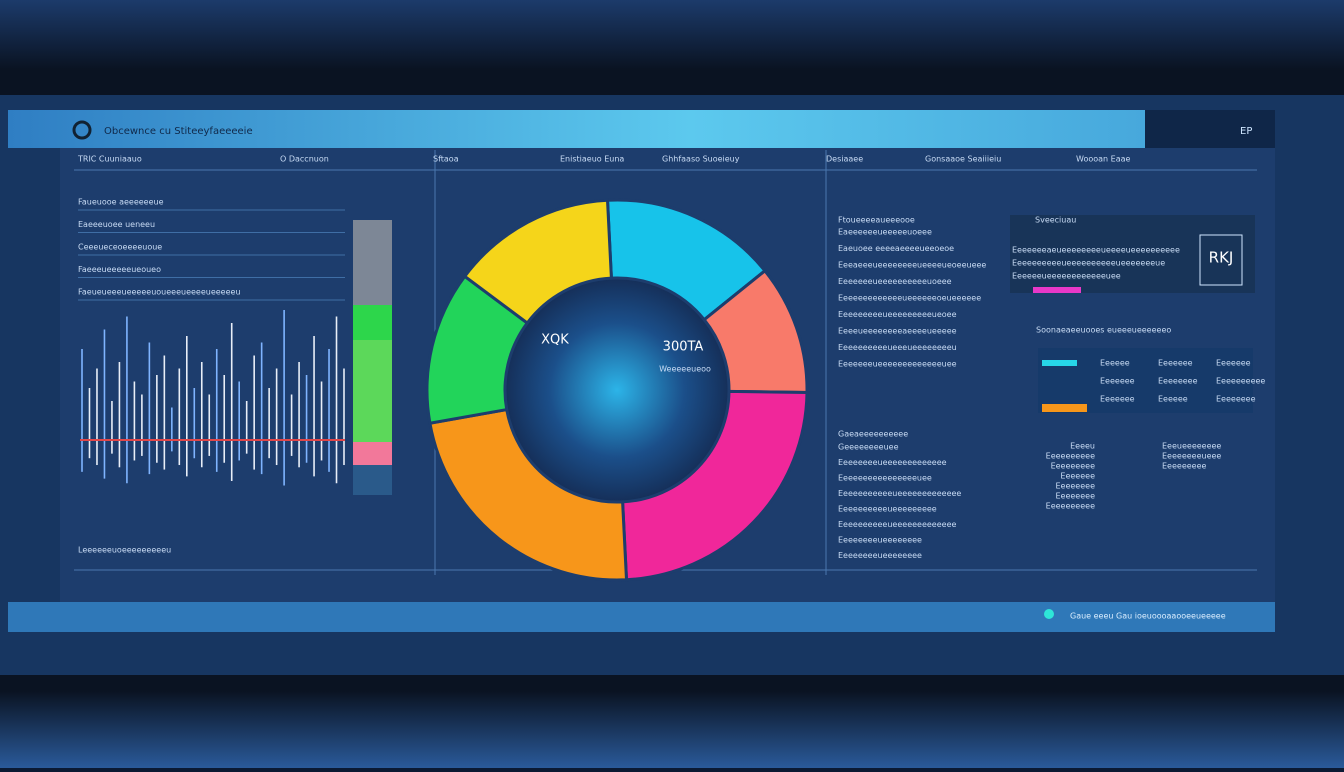 The width and height of the screenshot is (1344, 772). What do you see at coordinates (1103, 330) in the screenshot?
I see `panel-subtitle: Soonaeaeeuooes eueeeueeeeeeo` at bounding box center [1103, 330].